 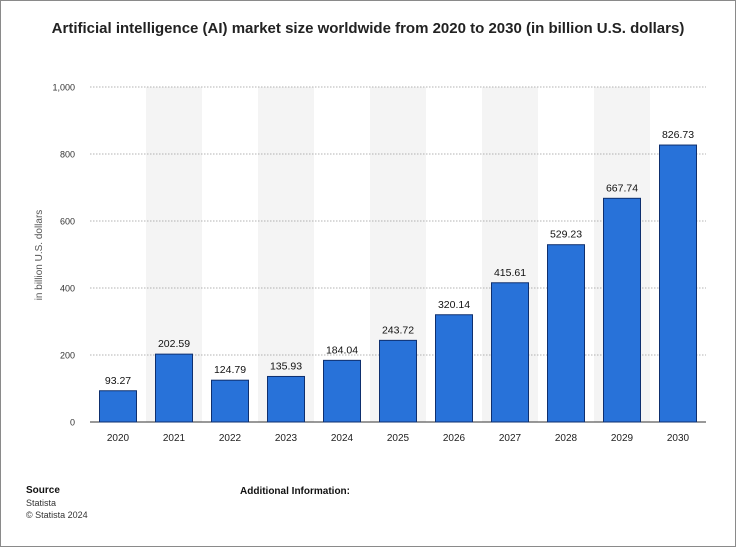 I want to click on bar-2020, so click(x=118, y=406).